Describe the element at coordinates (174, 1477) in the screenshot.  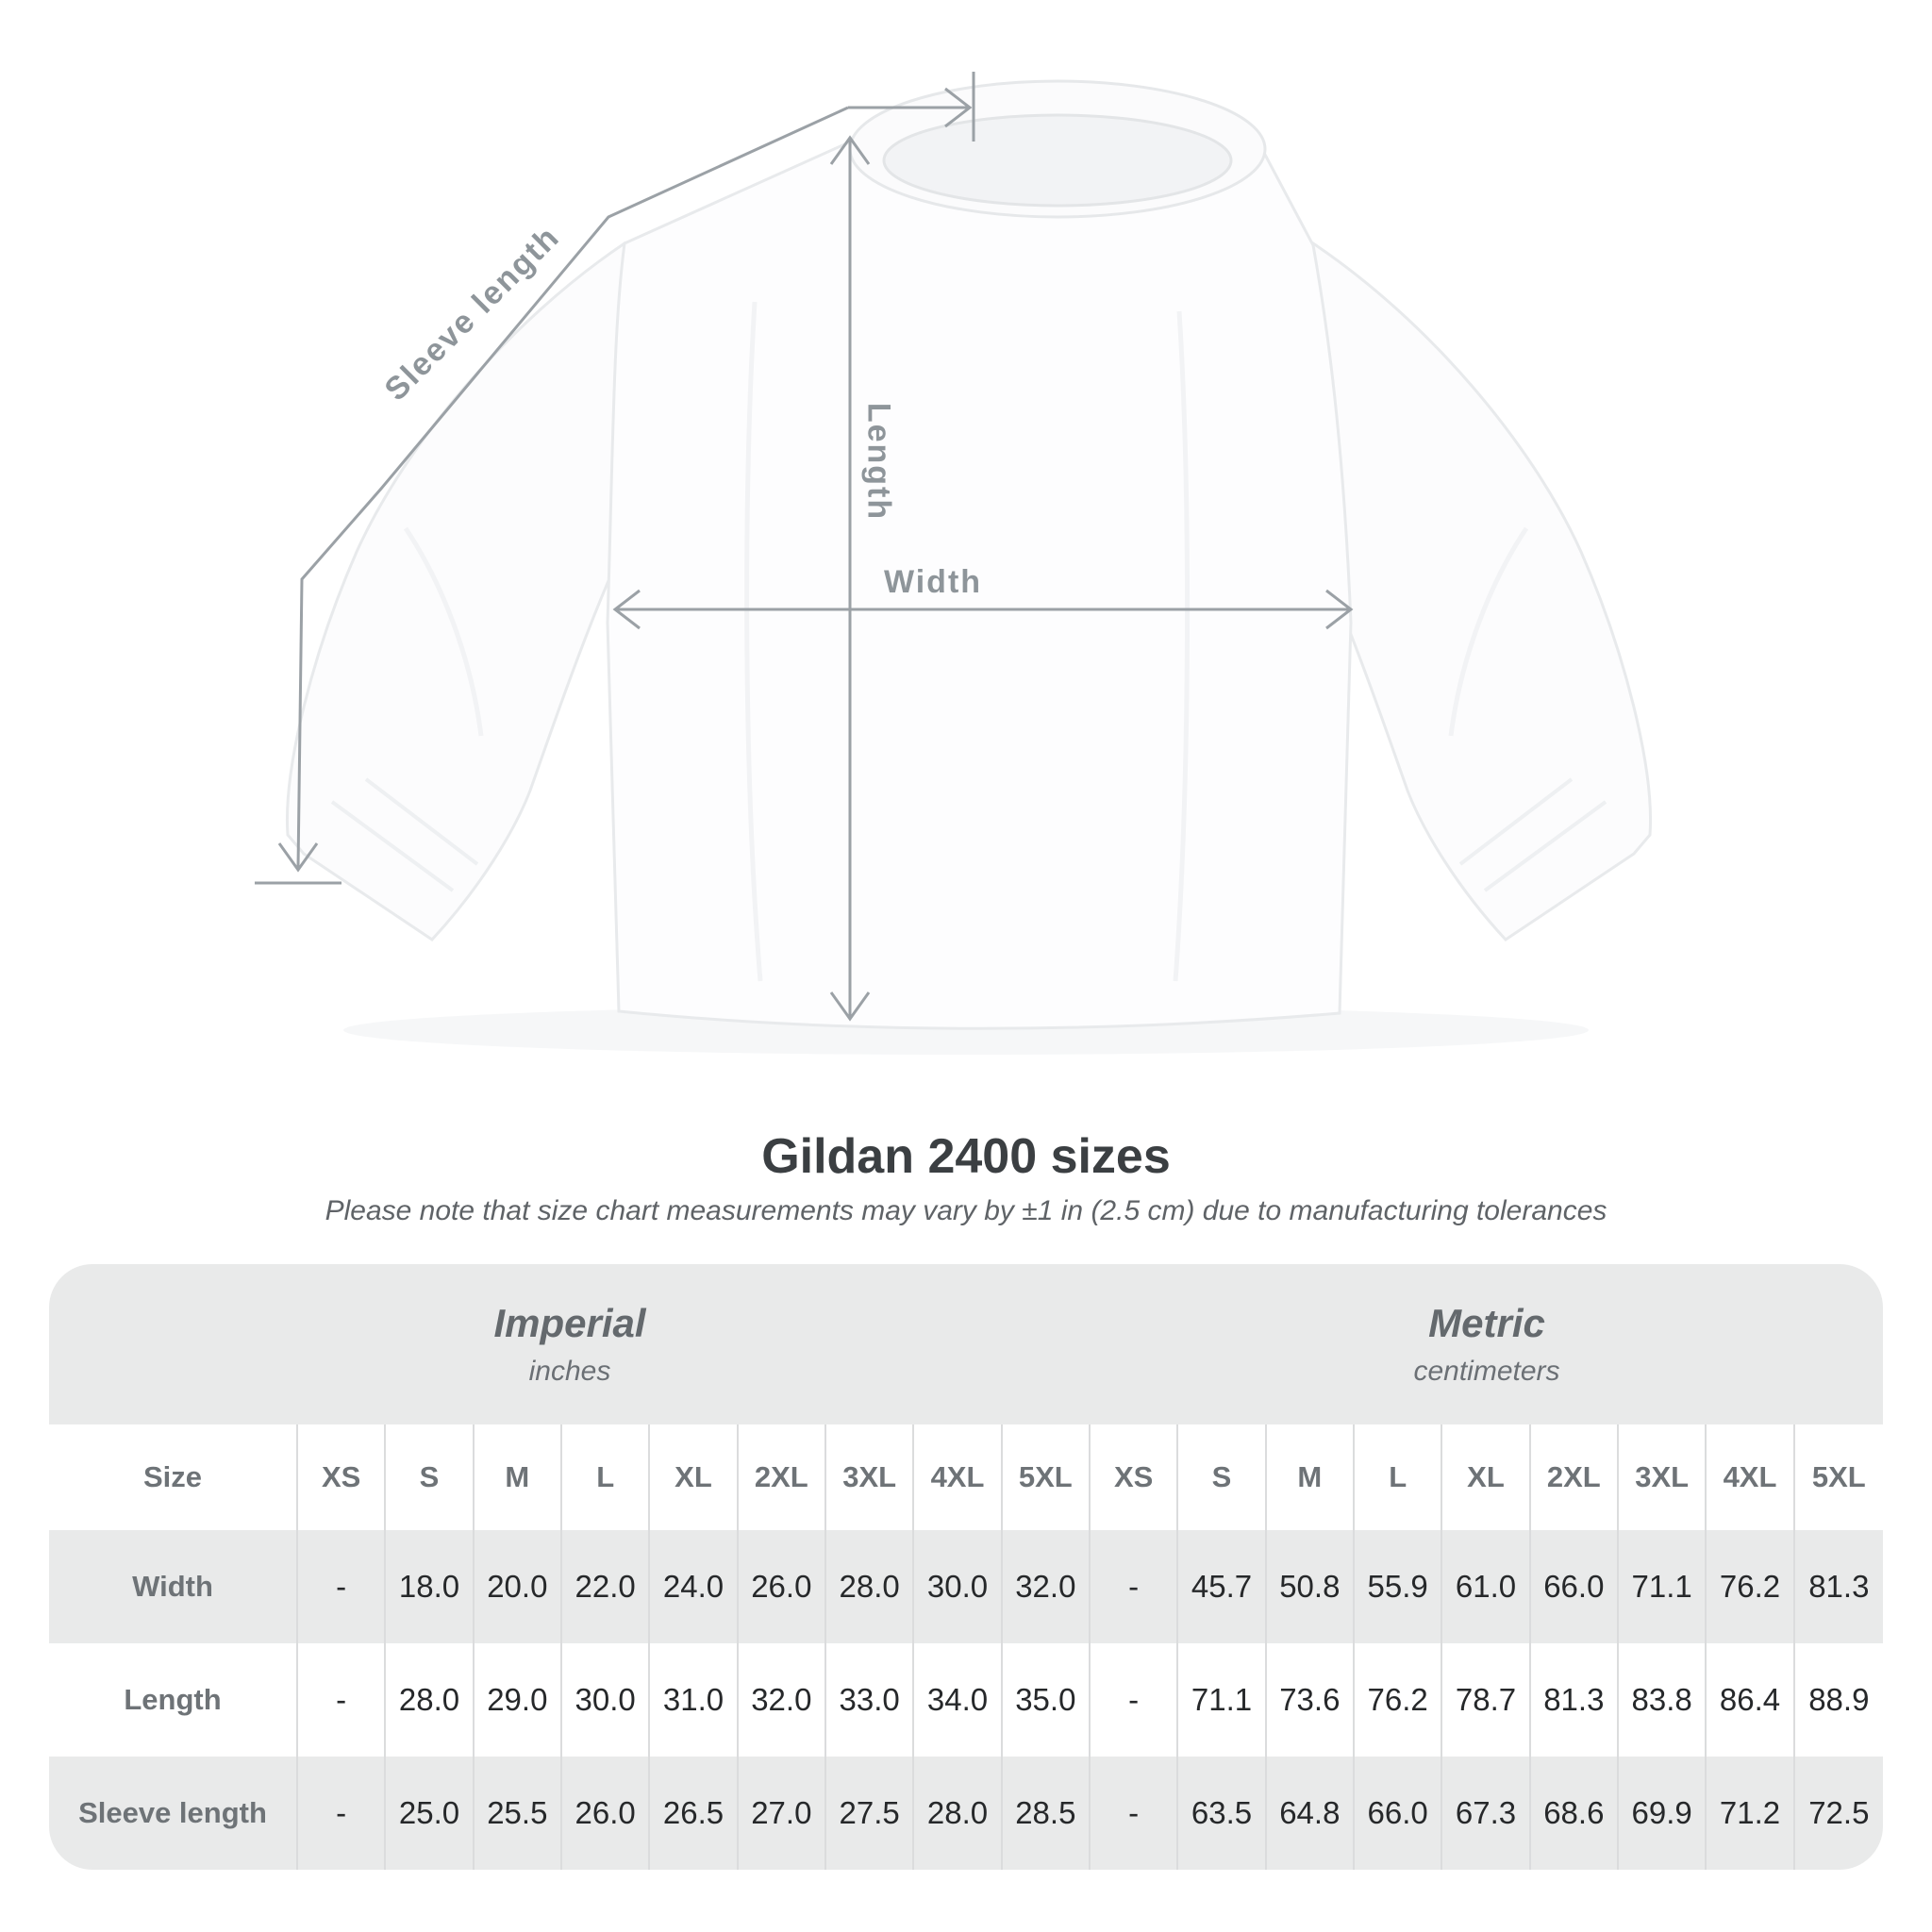
I see `size-column-header: Size` at that location.